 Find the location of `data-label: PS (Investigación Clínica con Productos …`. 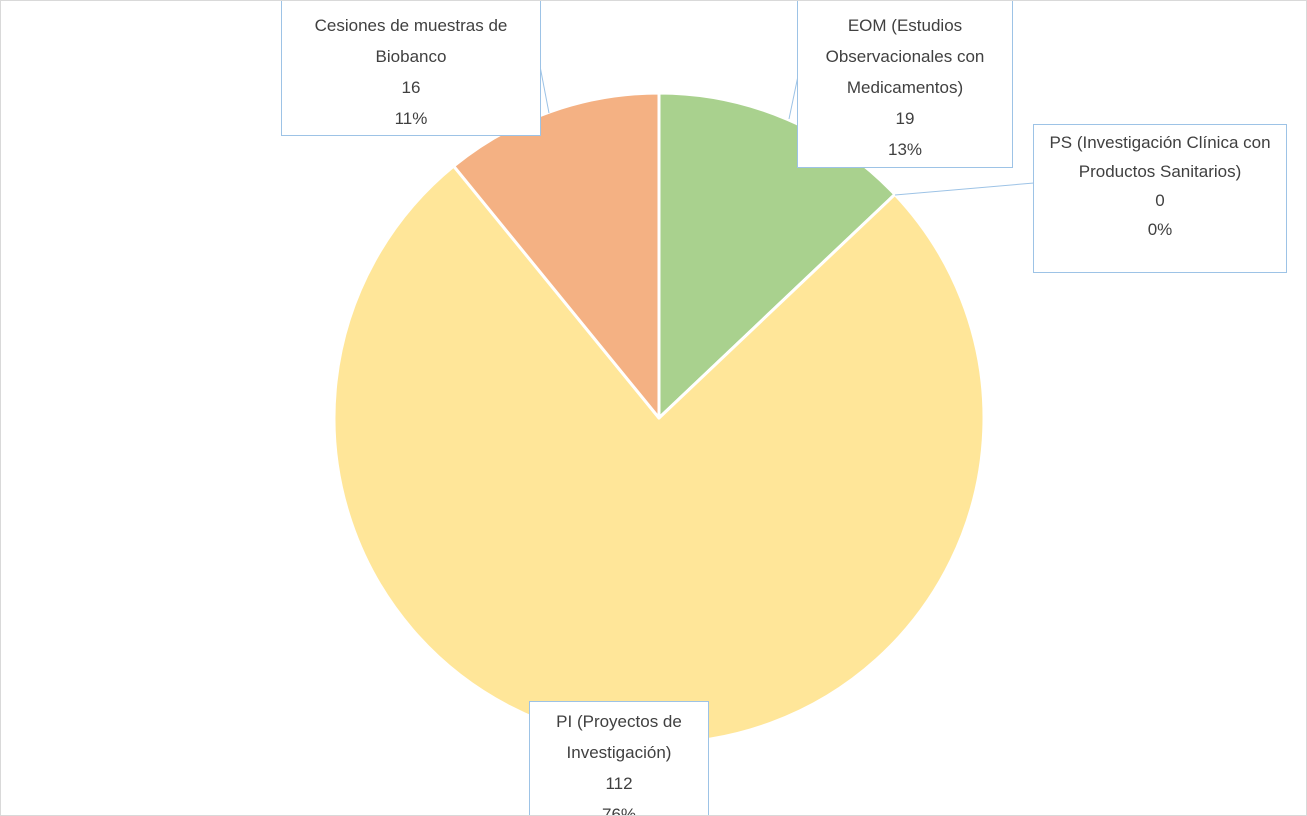

data-label: PS (Investigación Clínica con Productos … is located at coordinates (1160, 198).